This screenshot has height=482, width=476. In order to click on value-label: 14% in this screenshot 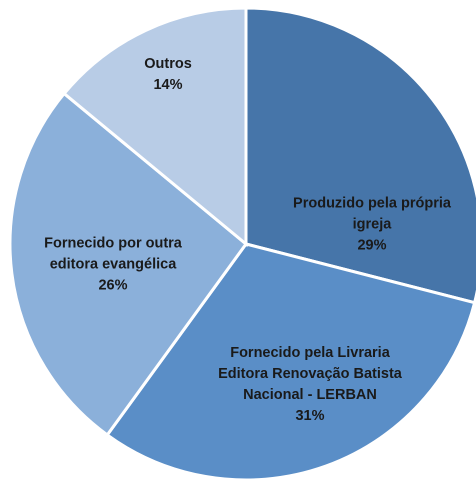, I will do `click(168, 85)`.